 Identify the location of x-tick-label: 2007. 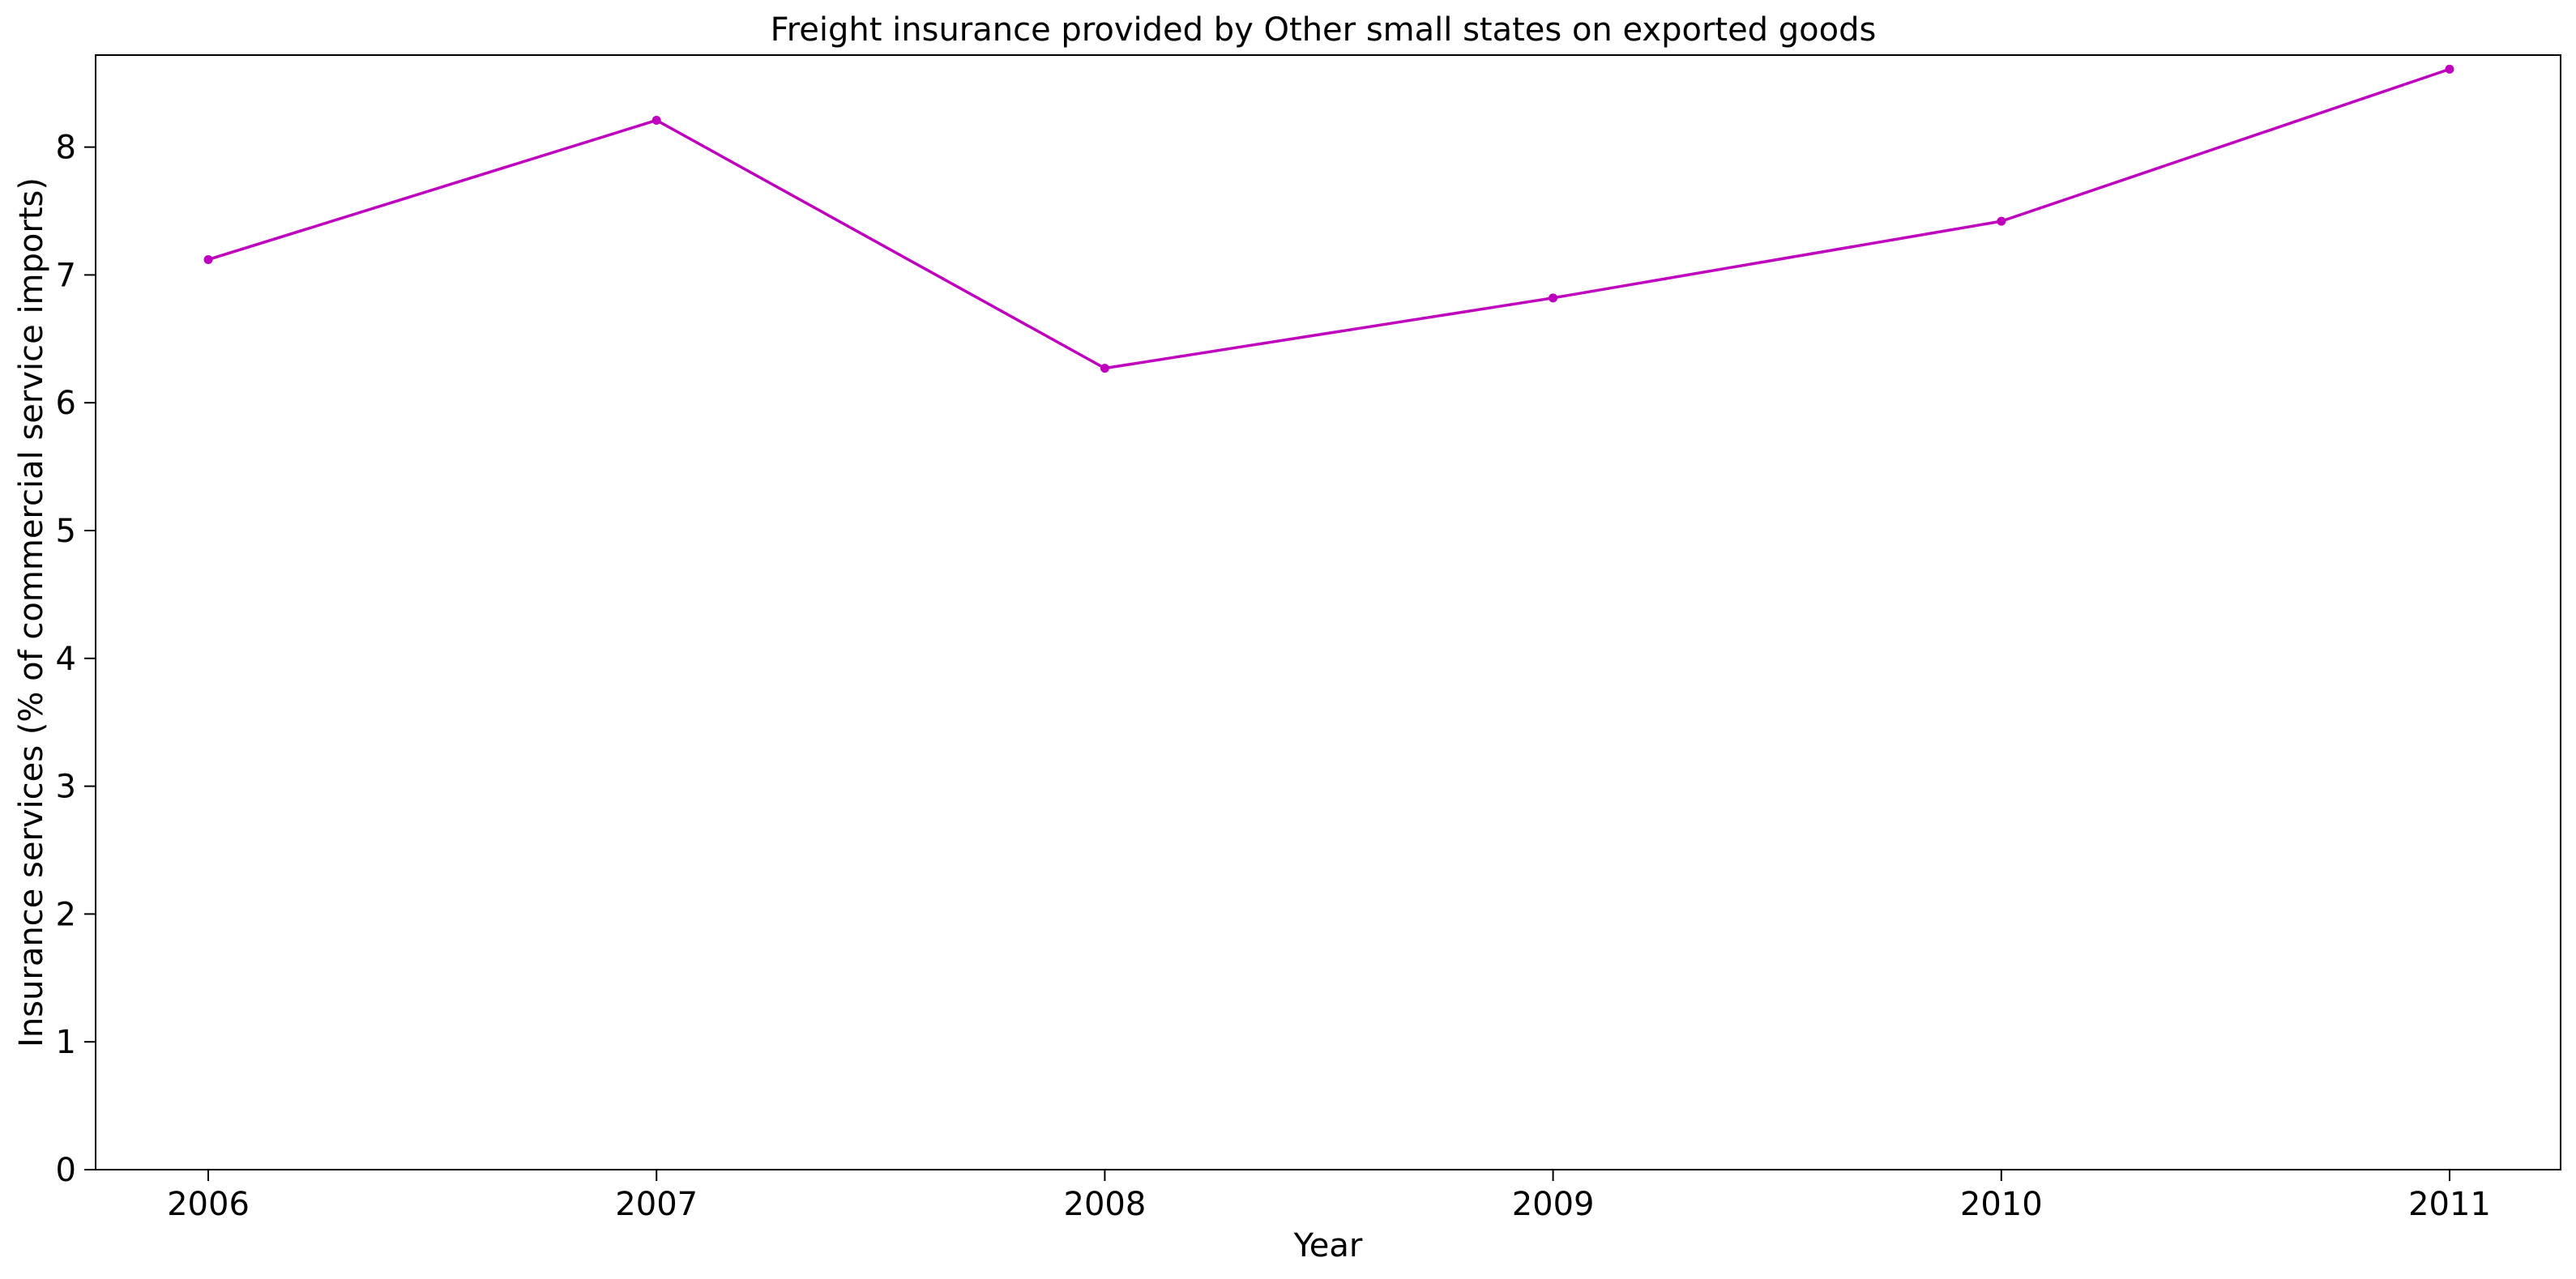
(656, 1204).